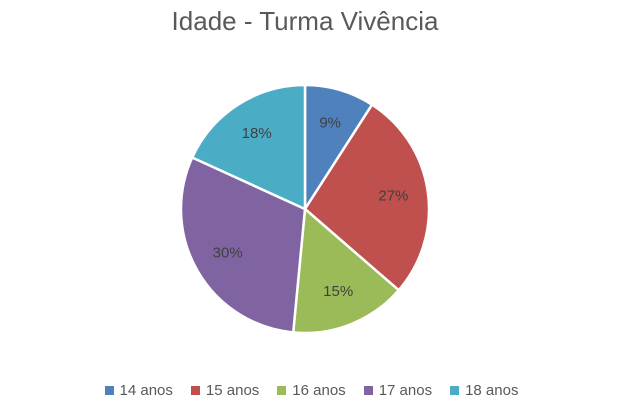 The image size is (623, 415). I want to click on legend-label: 14 anos, so click(146, 390).